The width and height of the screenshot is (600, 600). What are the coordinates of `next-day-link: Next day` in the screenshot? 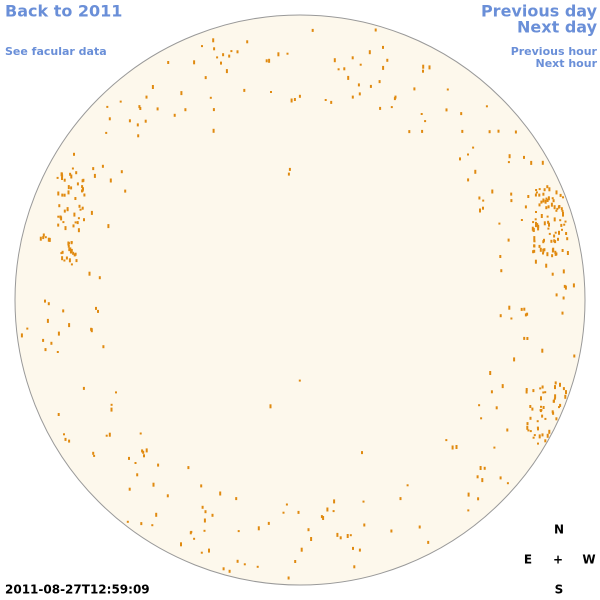 It's located at (557, 27).